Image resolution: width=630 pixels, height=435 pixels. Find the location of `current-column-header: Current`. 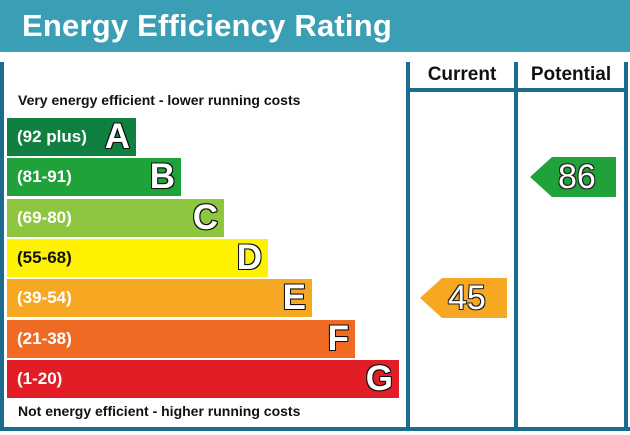

current-column-header: Current is located at coordinates (462, 74).